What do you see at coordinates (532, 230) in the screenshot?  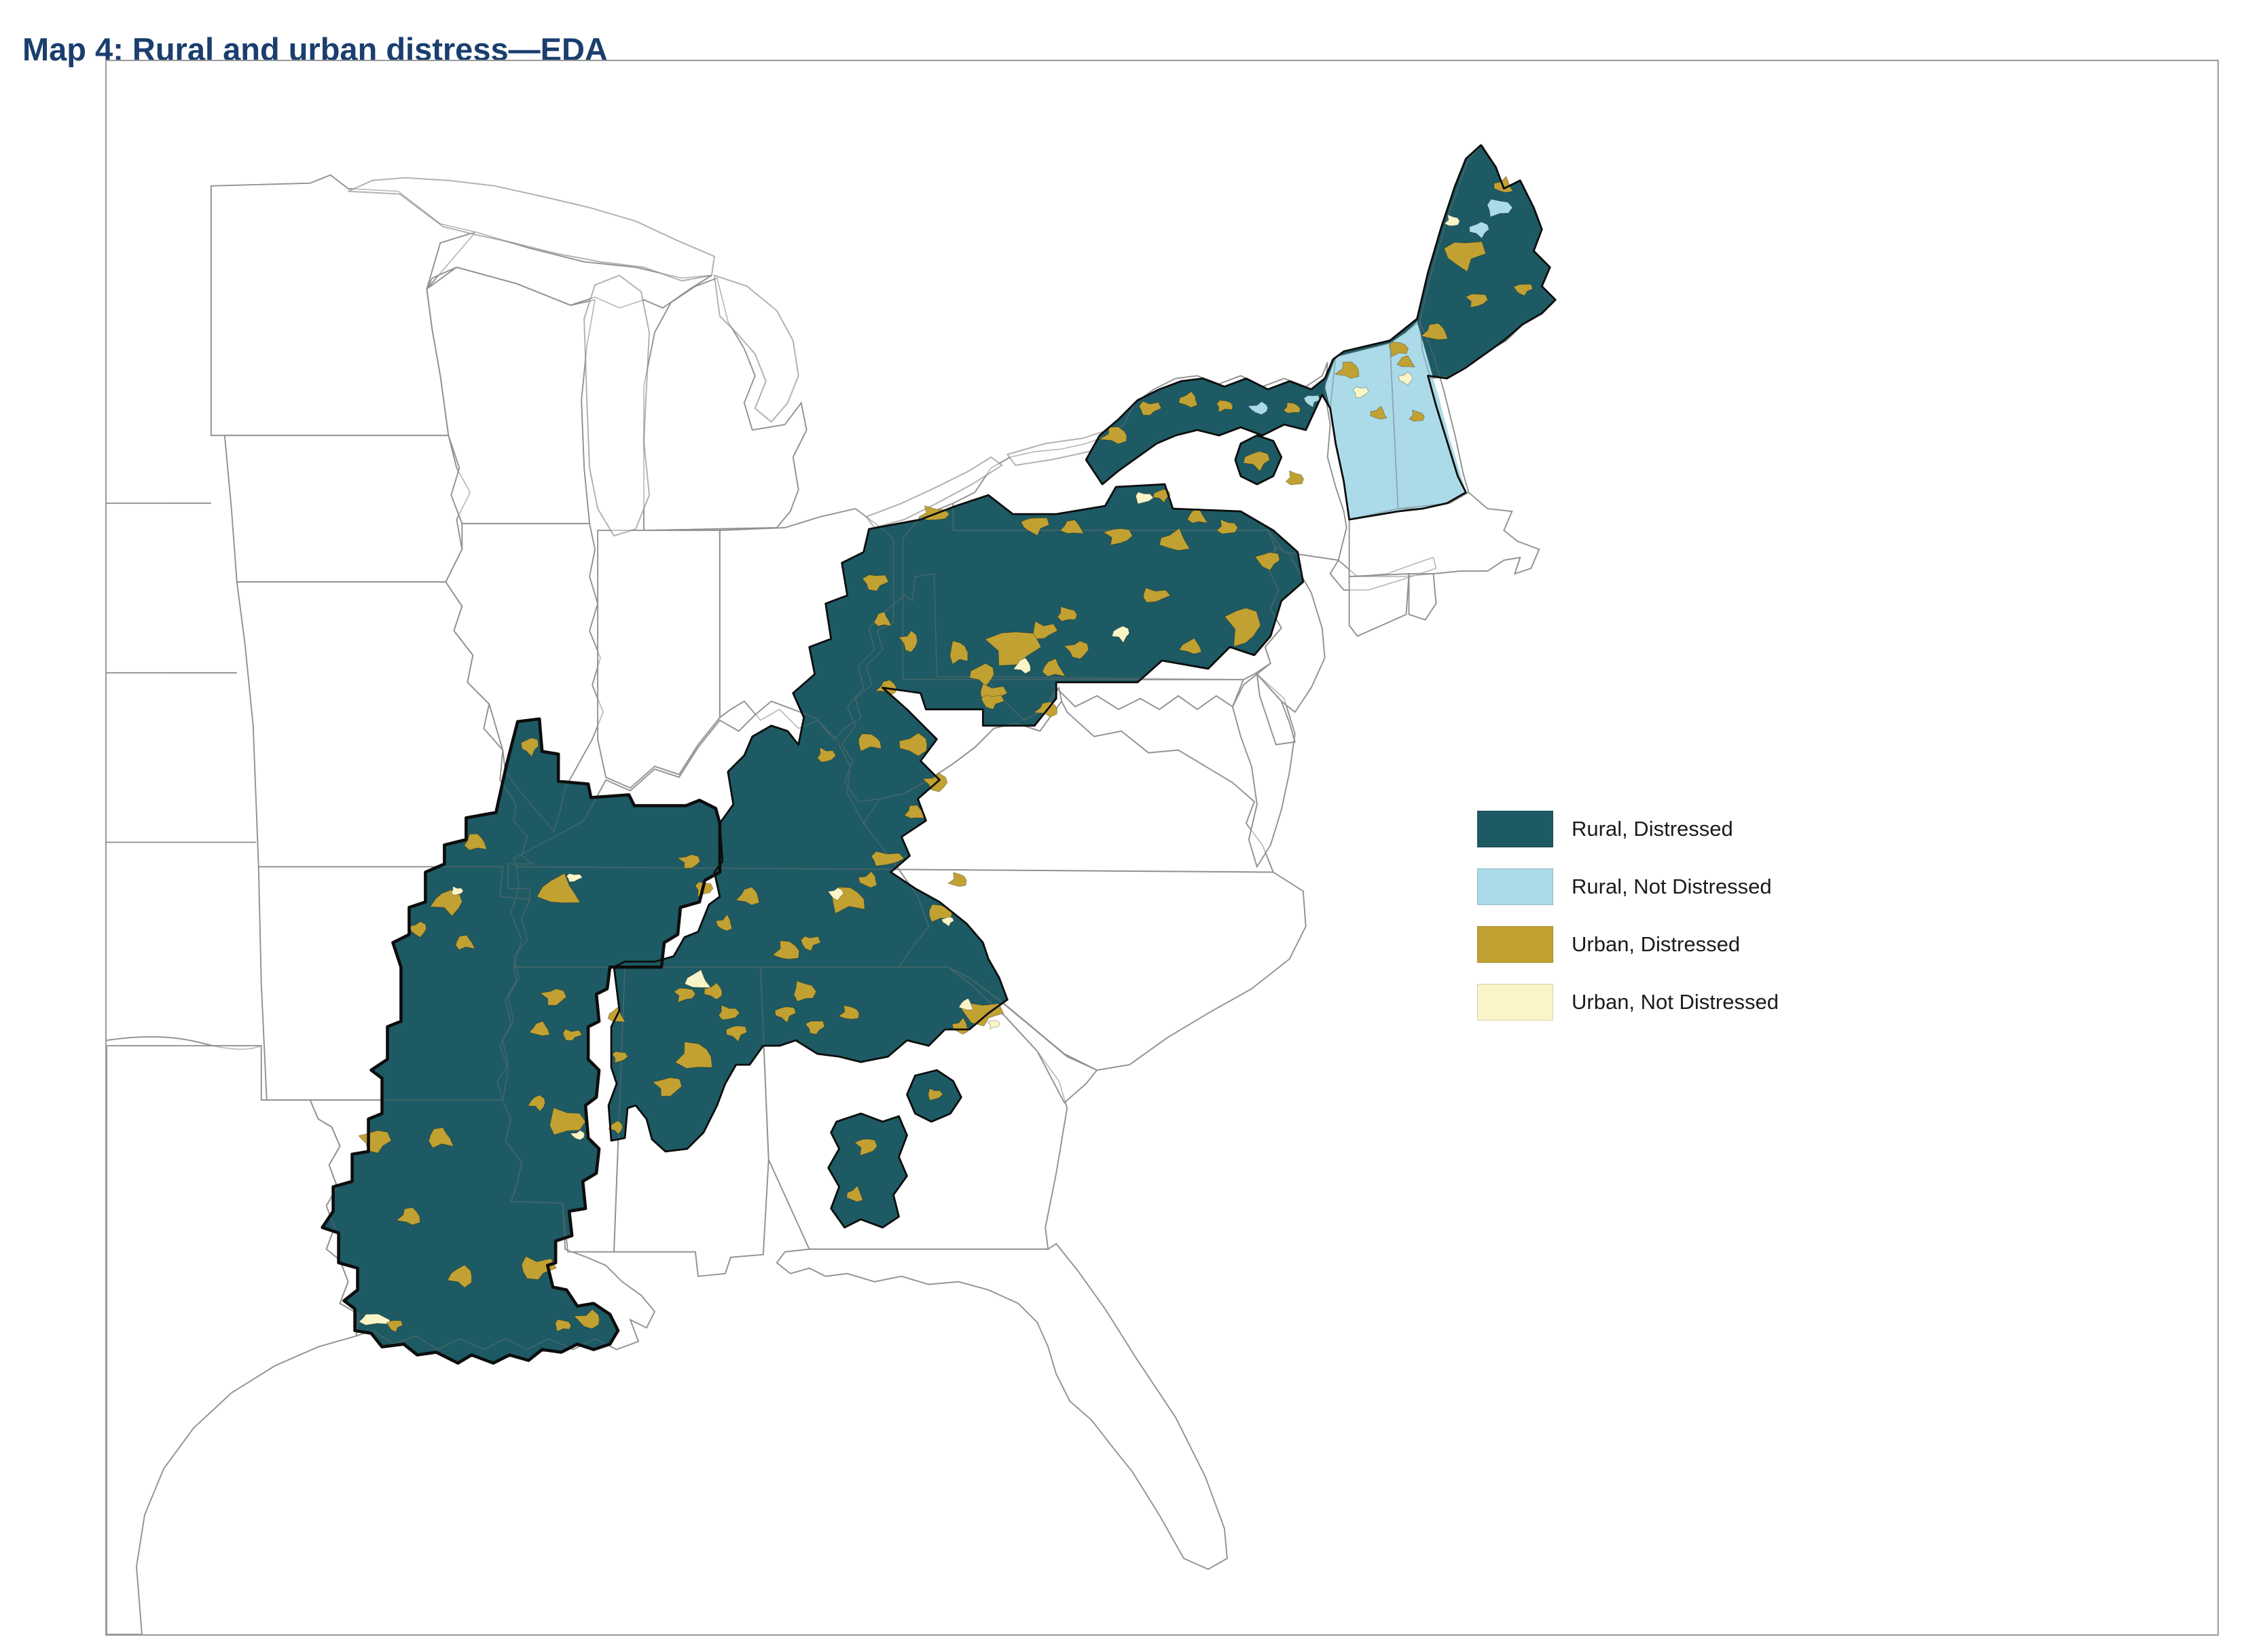 I see `lake-superior` at bounding box center [532, 230].